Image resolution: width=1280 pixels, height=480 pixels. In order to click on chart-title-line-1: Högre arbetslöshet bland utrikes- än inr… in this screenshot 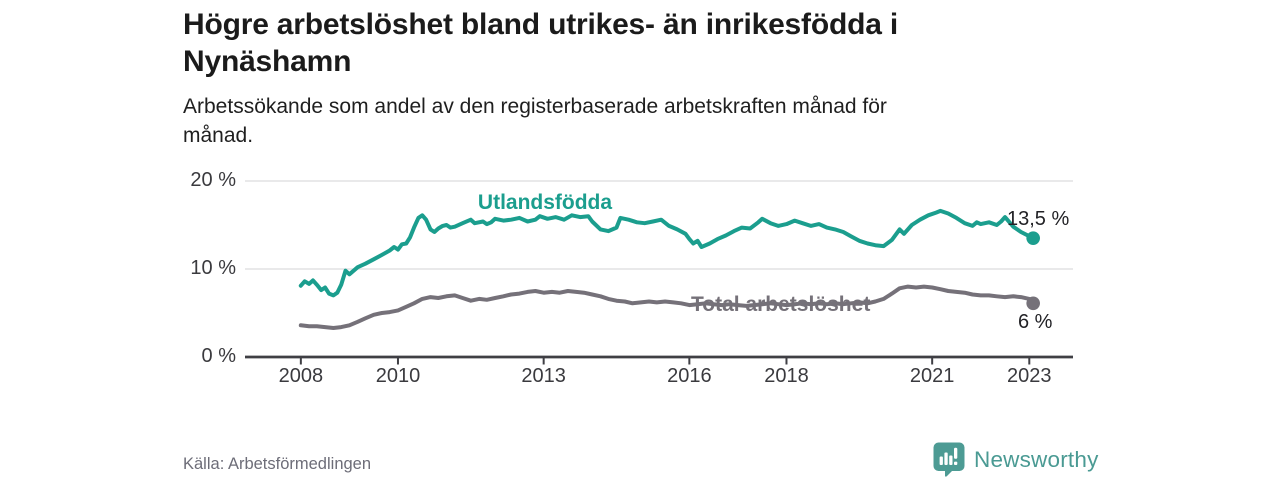, I will do `click(540, 24)`.